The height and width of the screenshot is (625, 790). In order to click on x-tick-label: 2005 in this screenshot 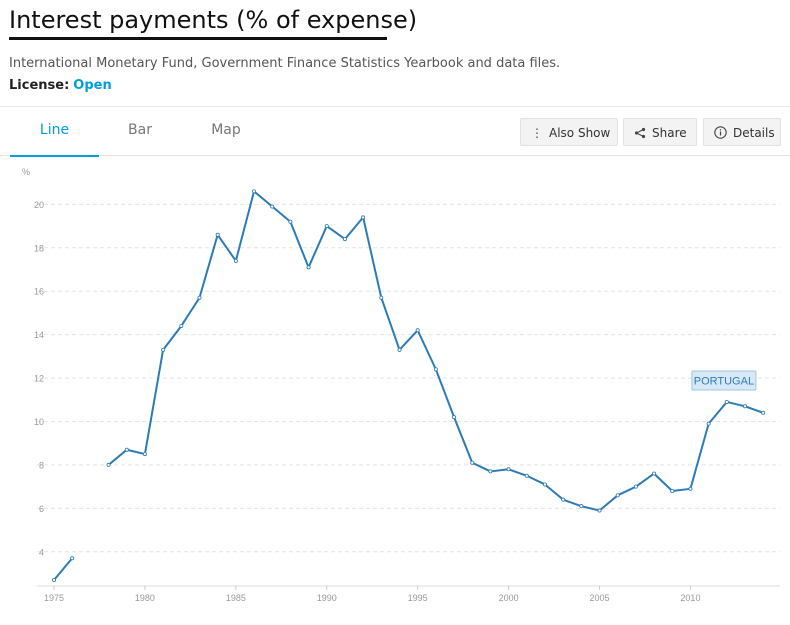, I will do `click(600, 598)`.